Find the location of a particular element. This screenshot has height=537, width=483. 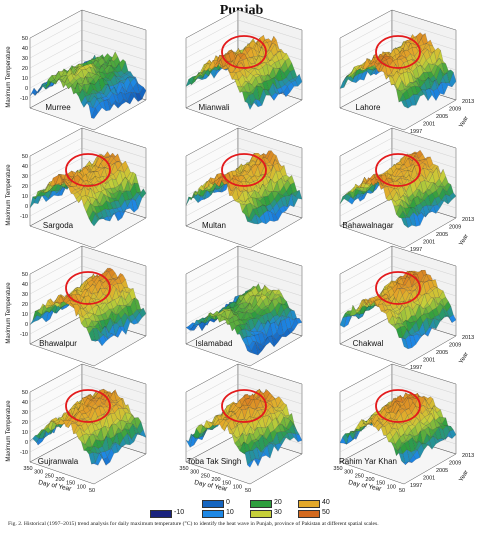

station-label: Sargoda is located at coordinates (58, 225).